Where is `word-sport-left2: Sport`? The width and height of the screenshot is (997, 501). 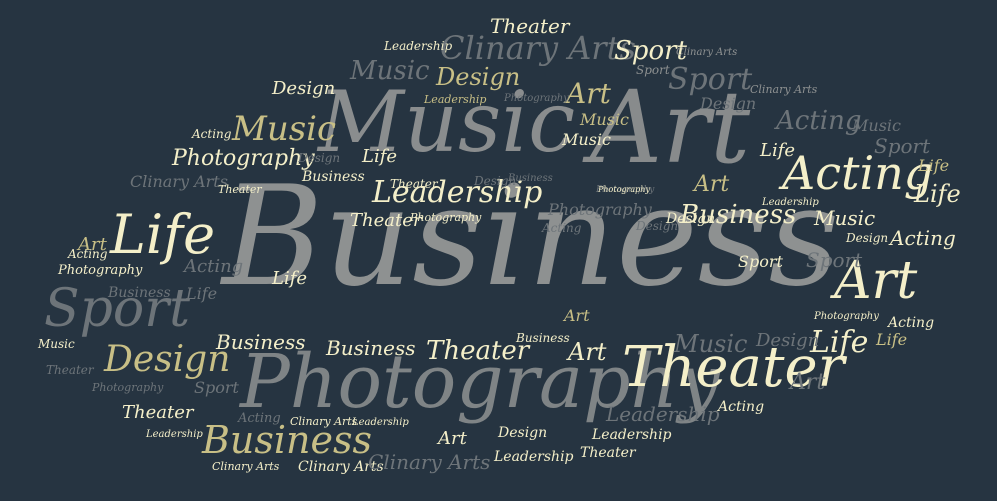
word-sport-left2: Sport is located at coordinates (216, 387).